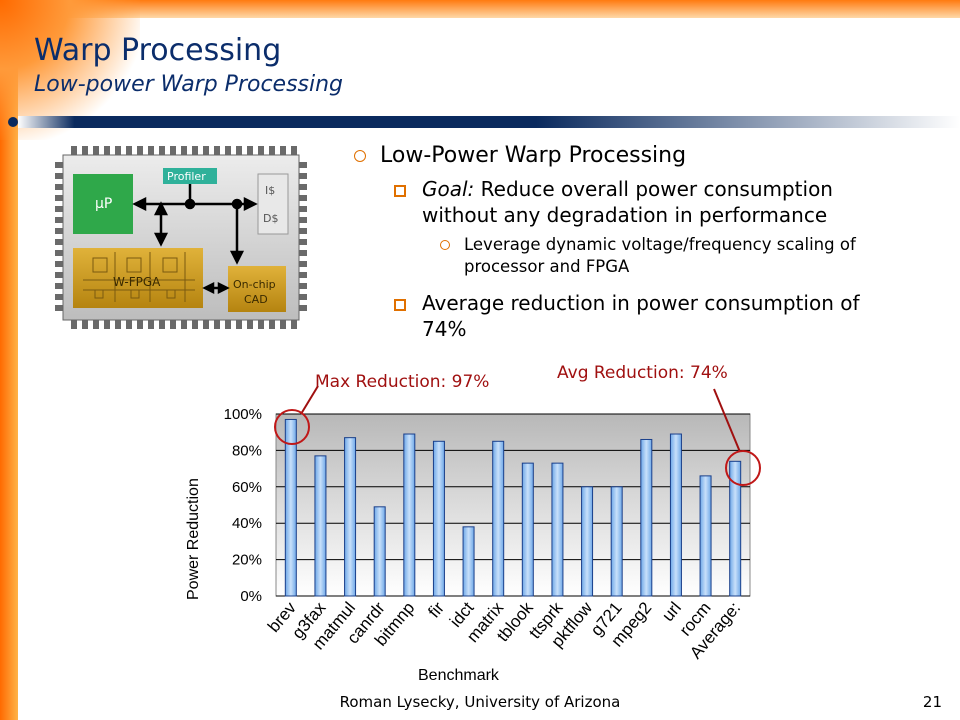  Describe the element at coordinates (320, 526) in the screenshot. I see `bar-g3fax` at that location.